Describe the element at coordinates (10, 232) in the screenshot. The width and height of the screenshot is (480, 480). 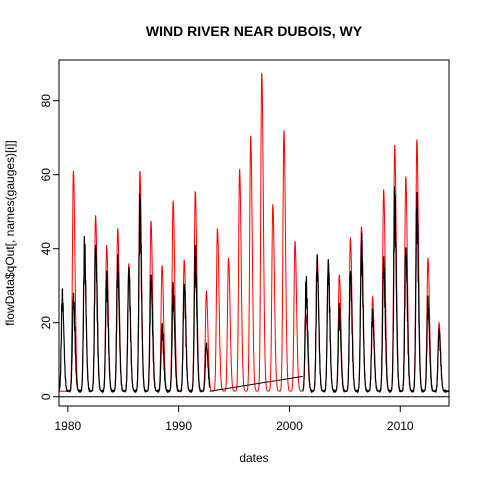
I see `y-axis-label: flowData$qOut[, names(gauges)[i]]` at that location.